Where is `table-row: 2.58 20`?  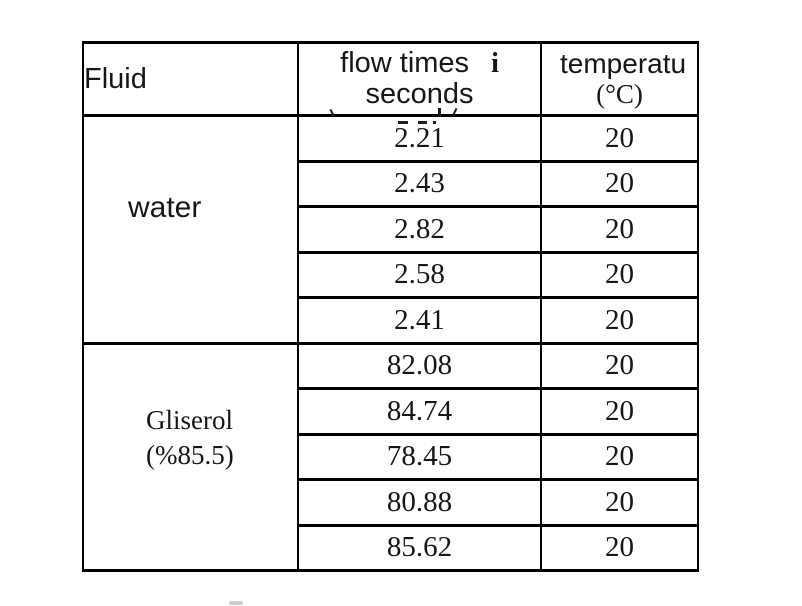
table-row: 2.58 20 is located at coordinates (391, 274).